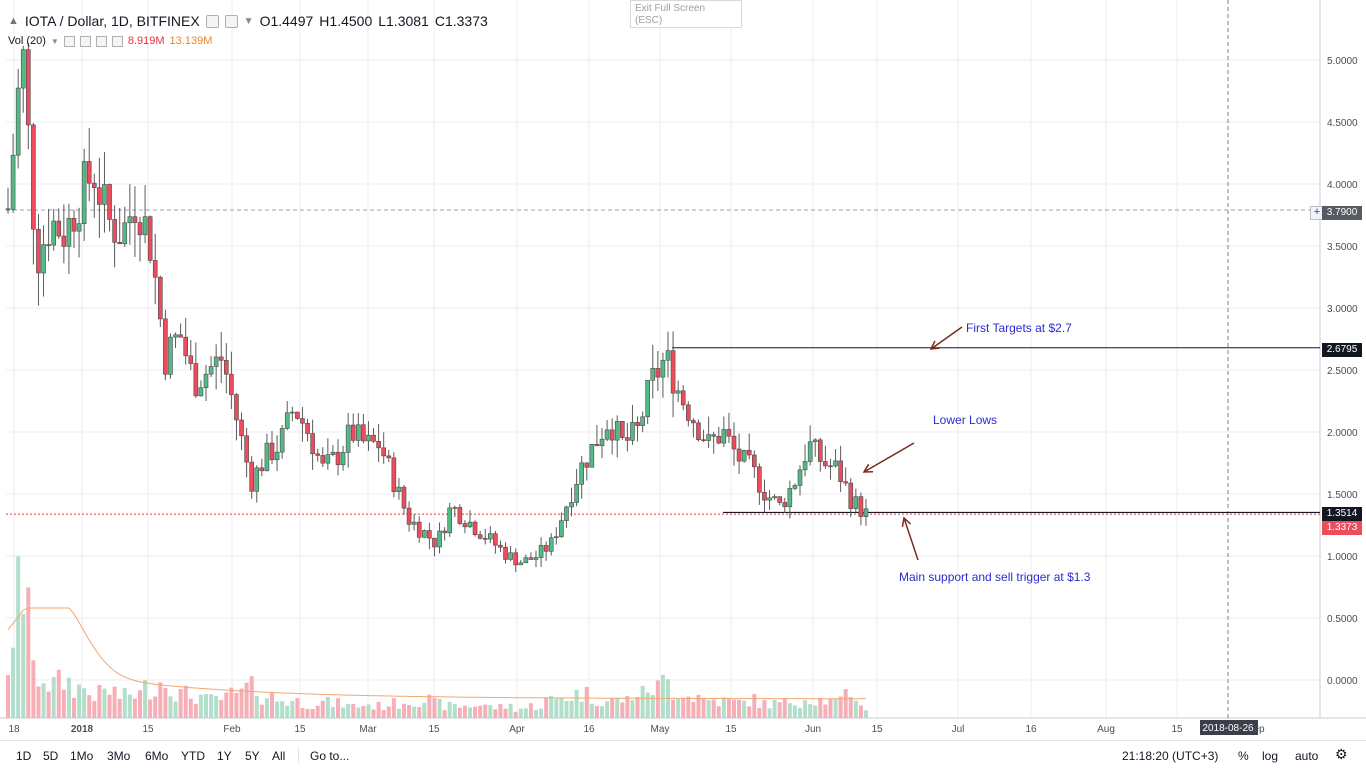 This screenshot has height=769, width=1366. Describe the element at coordinates (1106, 729) in the screenshot. I see `time-tick-label: Aug` at that location.